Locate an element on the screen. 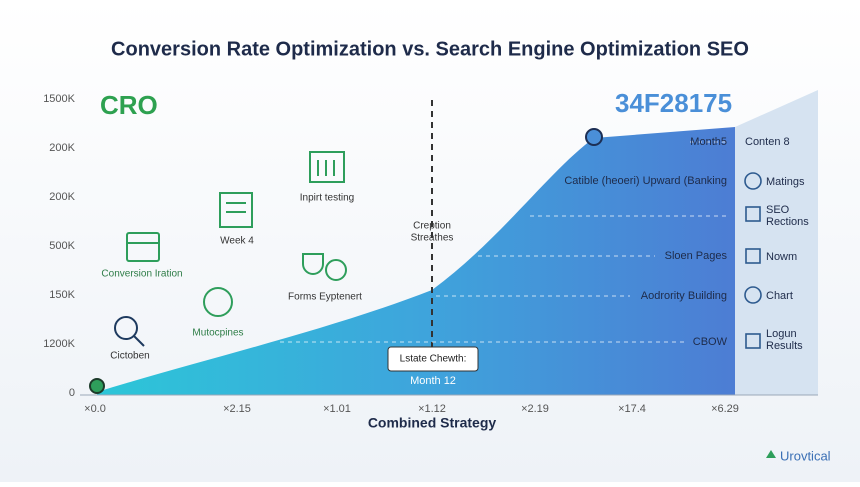 The width and height of the screenshot is (860, 487). y-label: 500K is located at coordinates (62, 246).